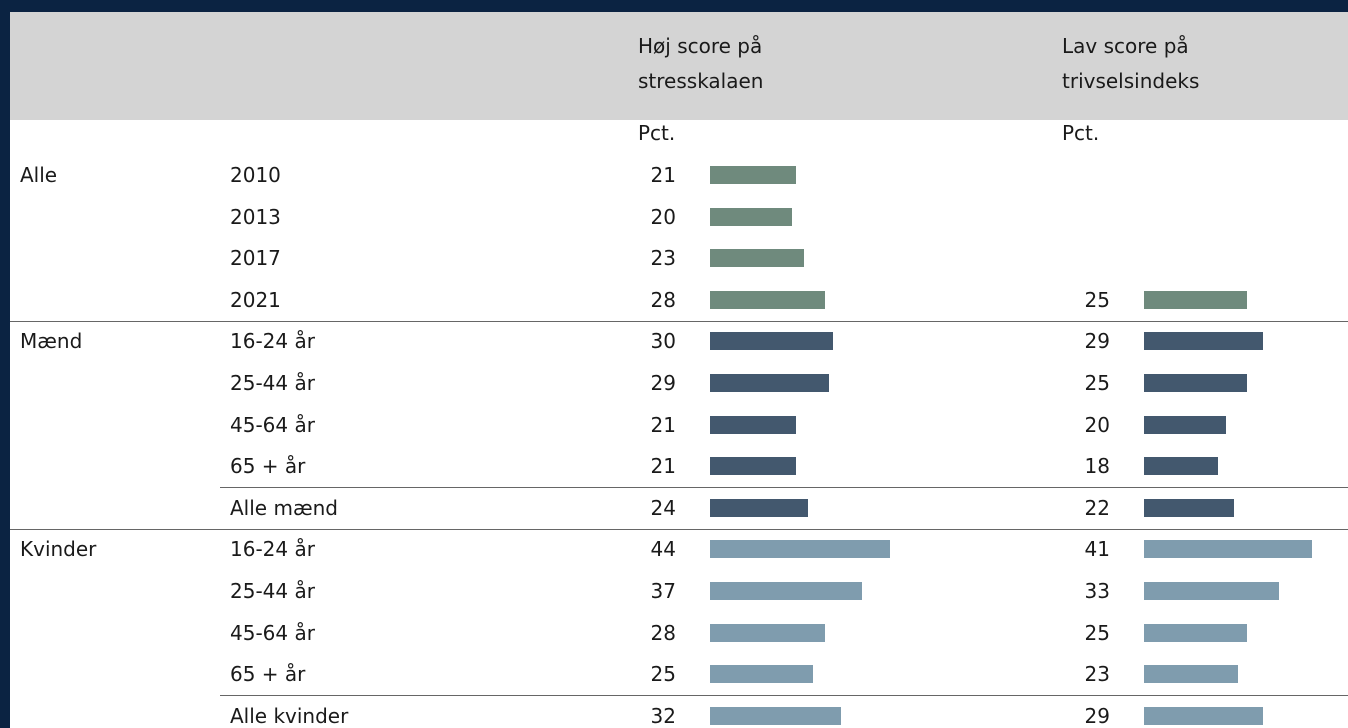 This screenshot has height=728, width=1348. I want to click on column-header: stresskalaen, so click(701, 81).